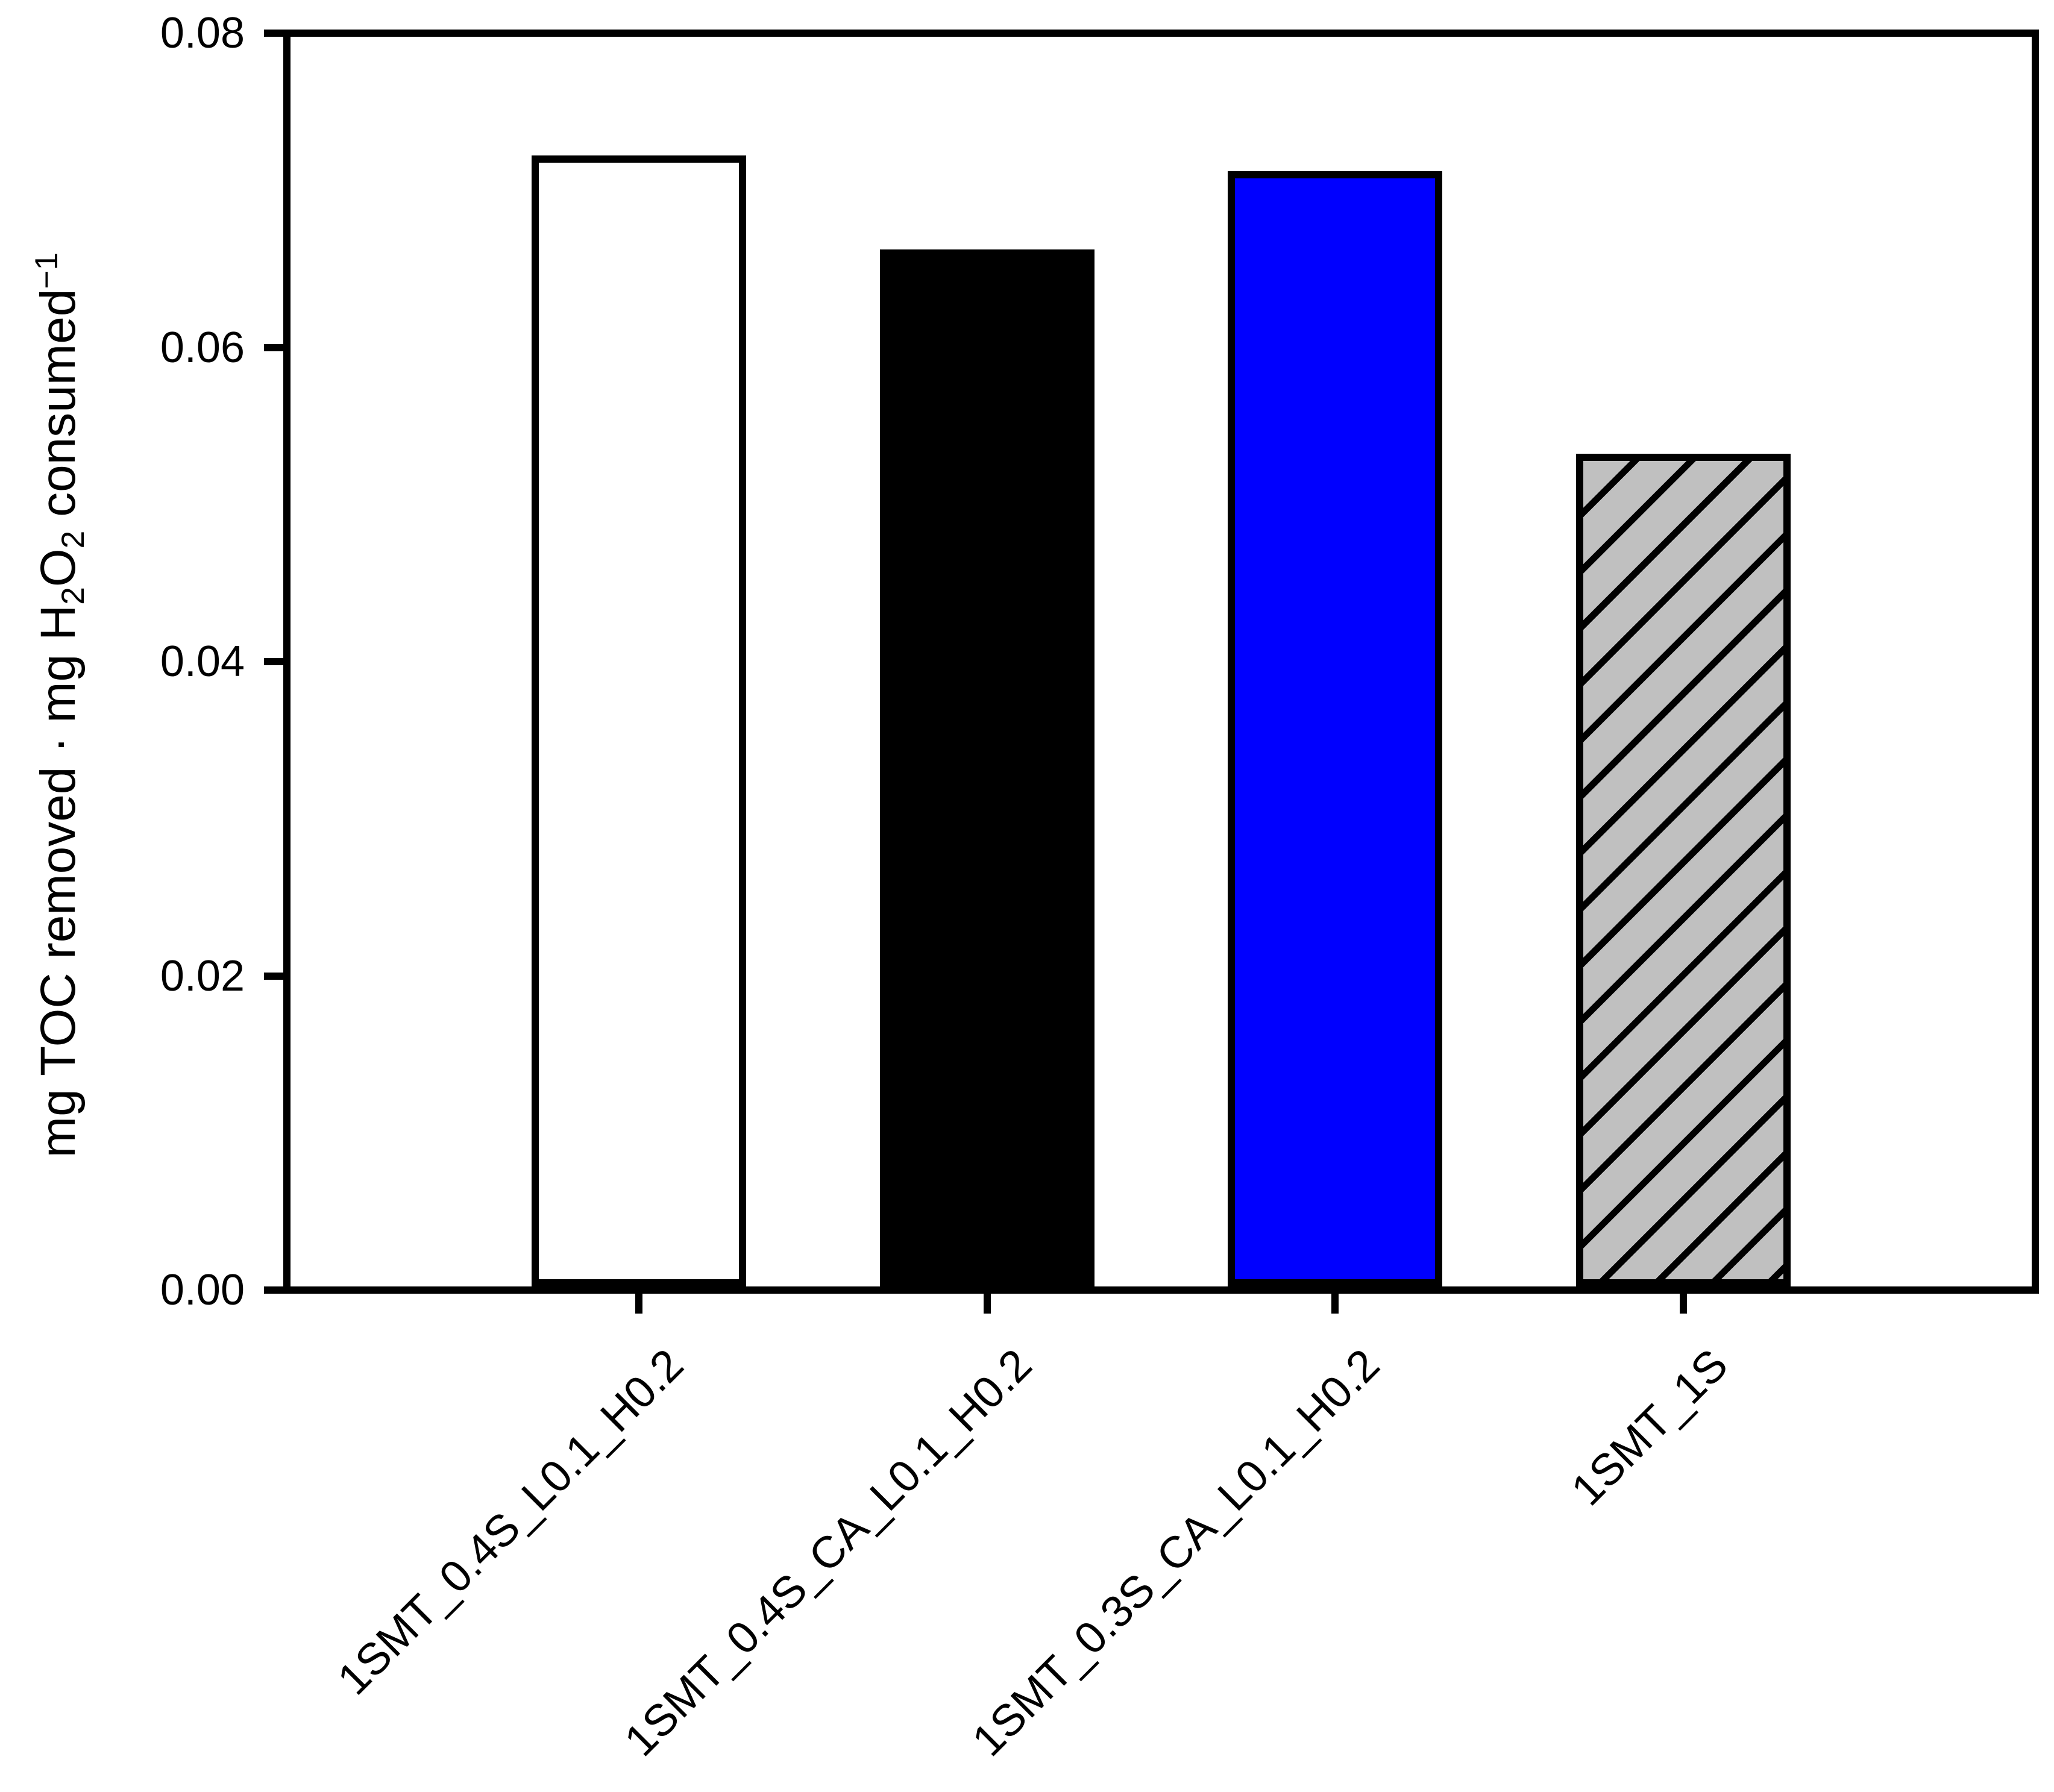 The width and height of the screenshot is (2054, 1792). Describe the element at coordinates (1335, 728) in the screenshot. I see `bar-1SMT_0.3S_CA_L0.1_H0.2` at that location.